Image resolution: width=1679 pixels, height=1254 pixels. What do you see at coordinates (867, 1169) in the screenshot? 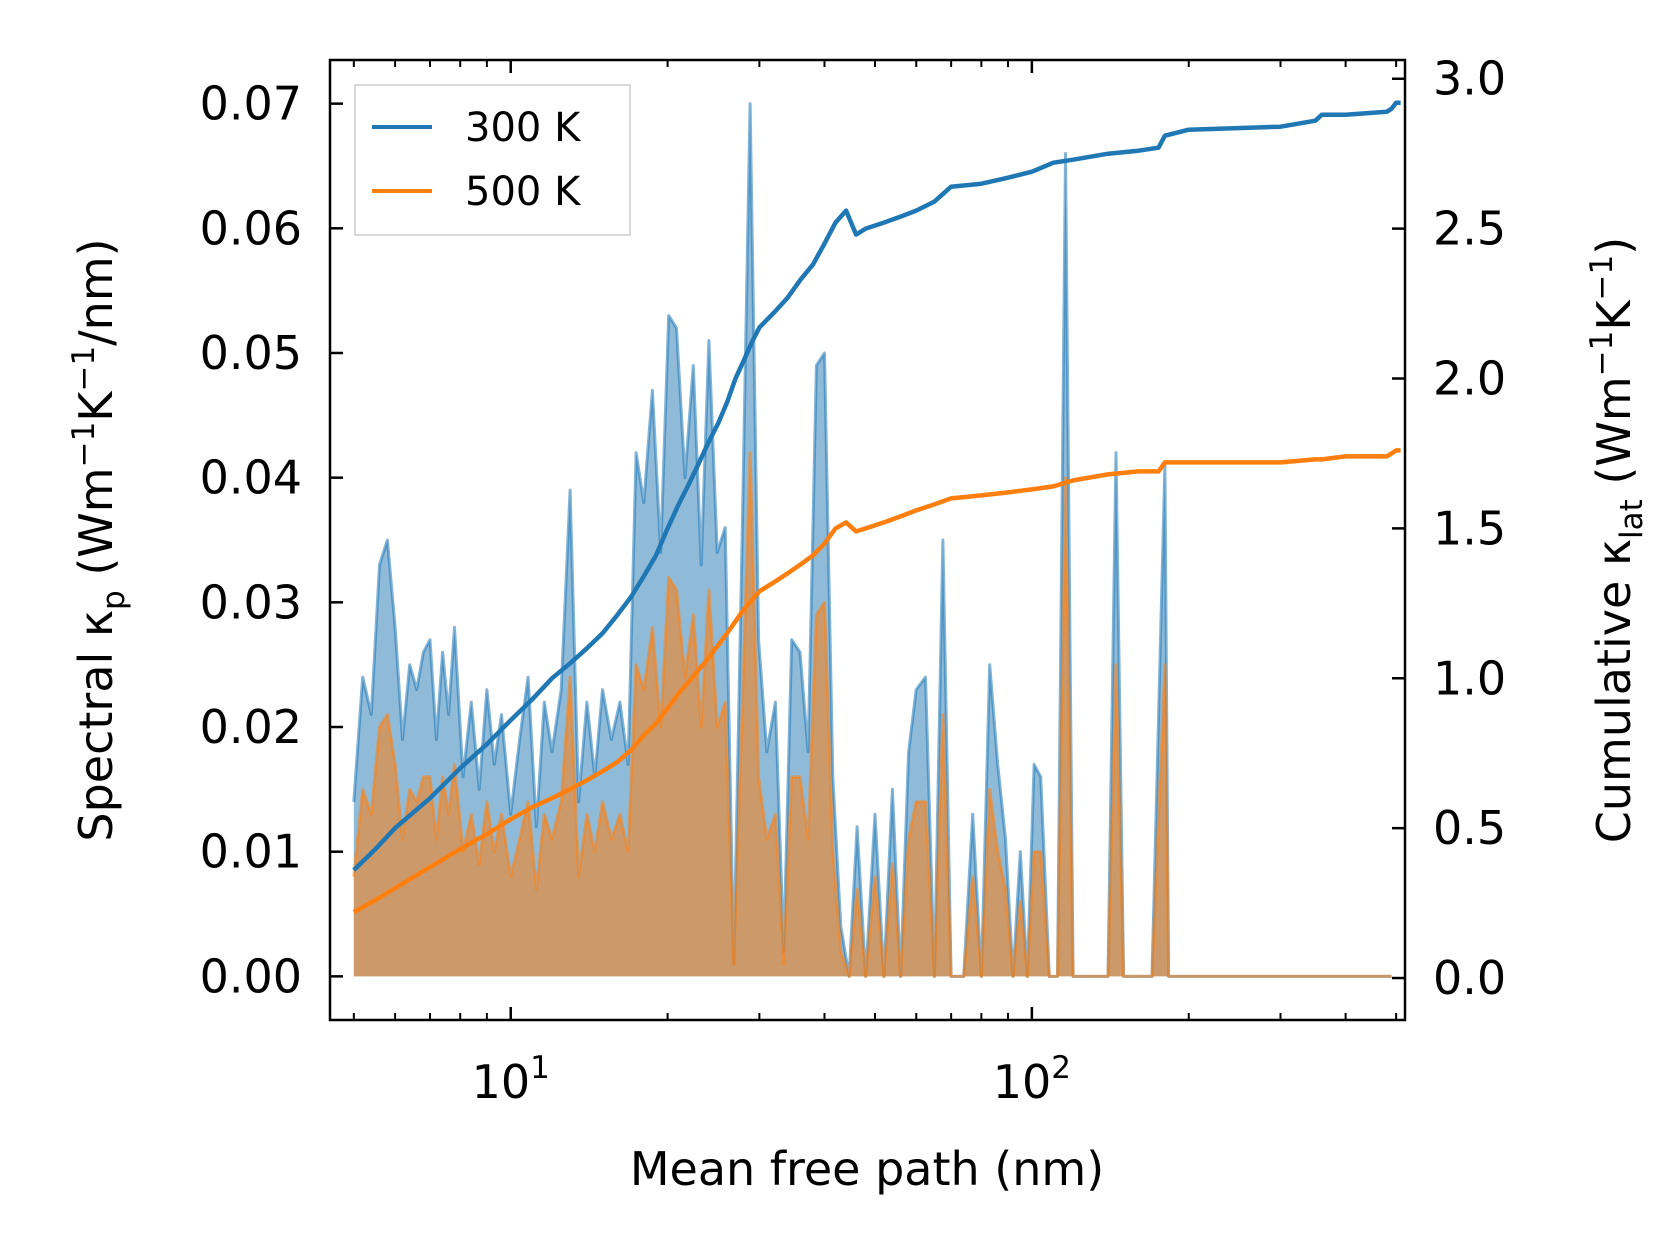
I see `x-axis-title: Mean free path (nm)` at bounding box center [867, 1169].